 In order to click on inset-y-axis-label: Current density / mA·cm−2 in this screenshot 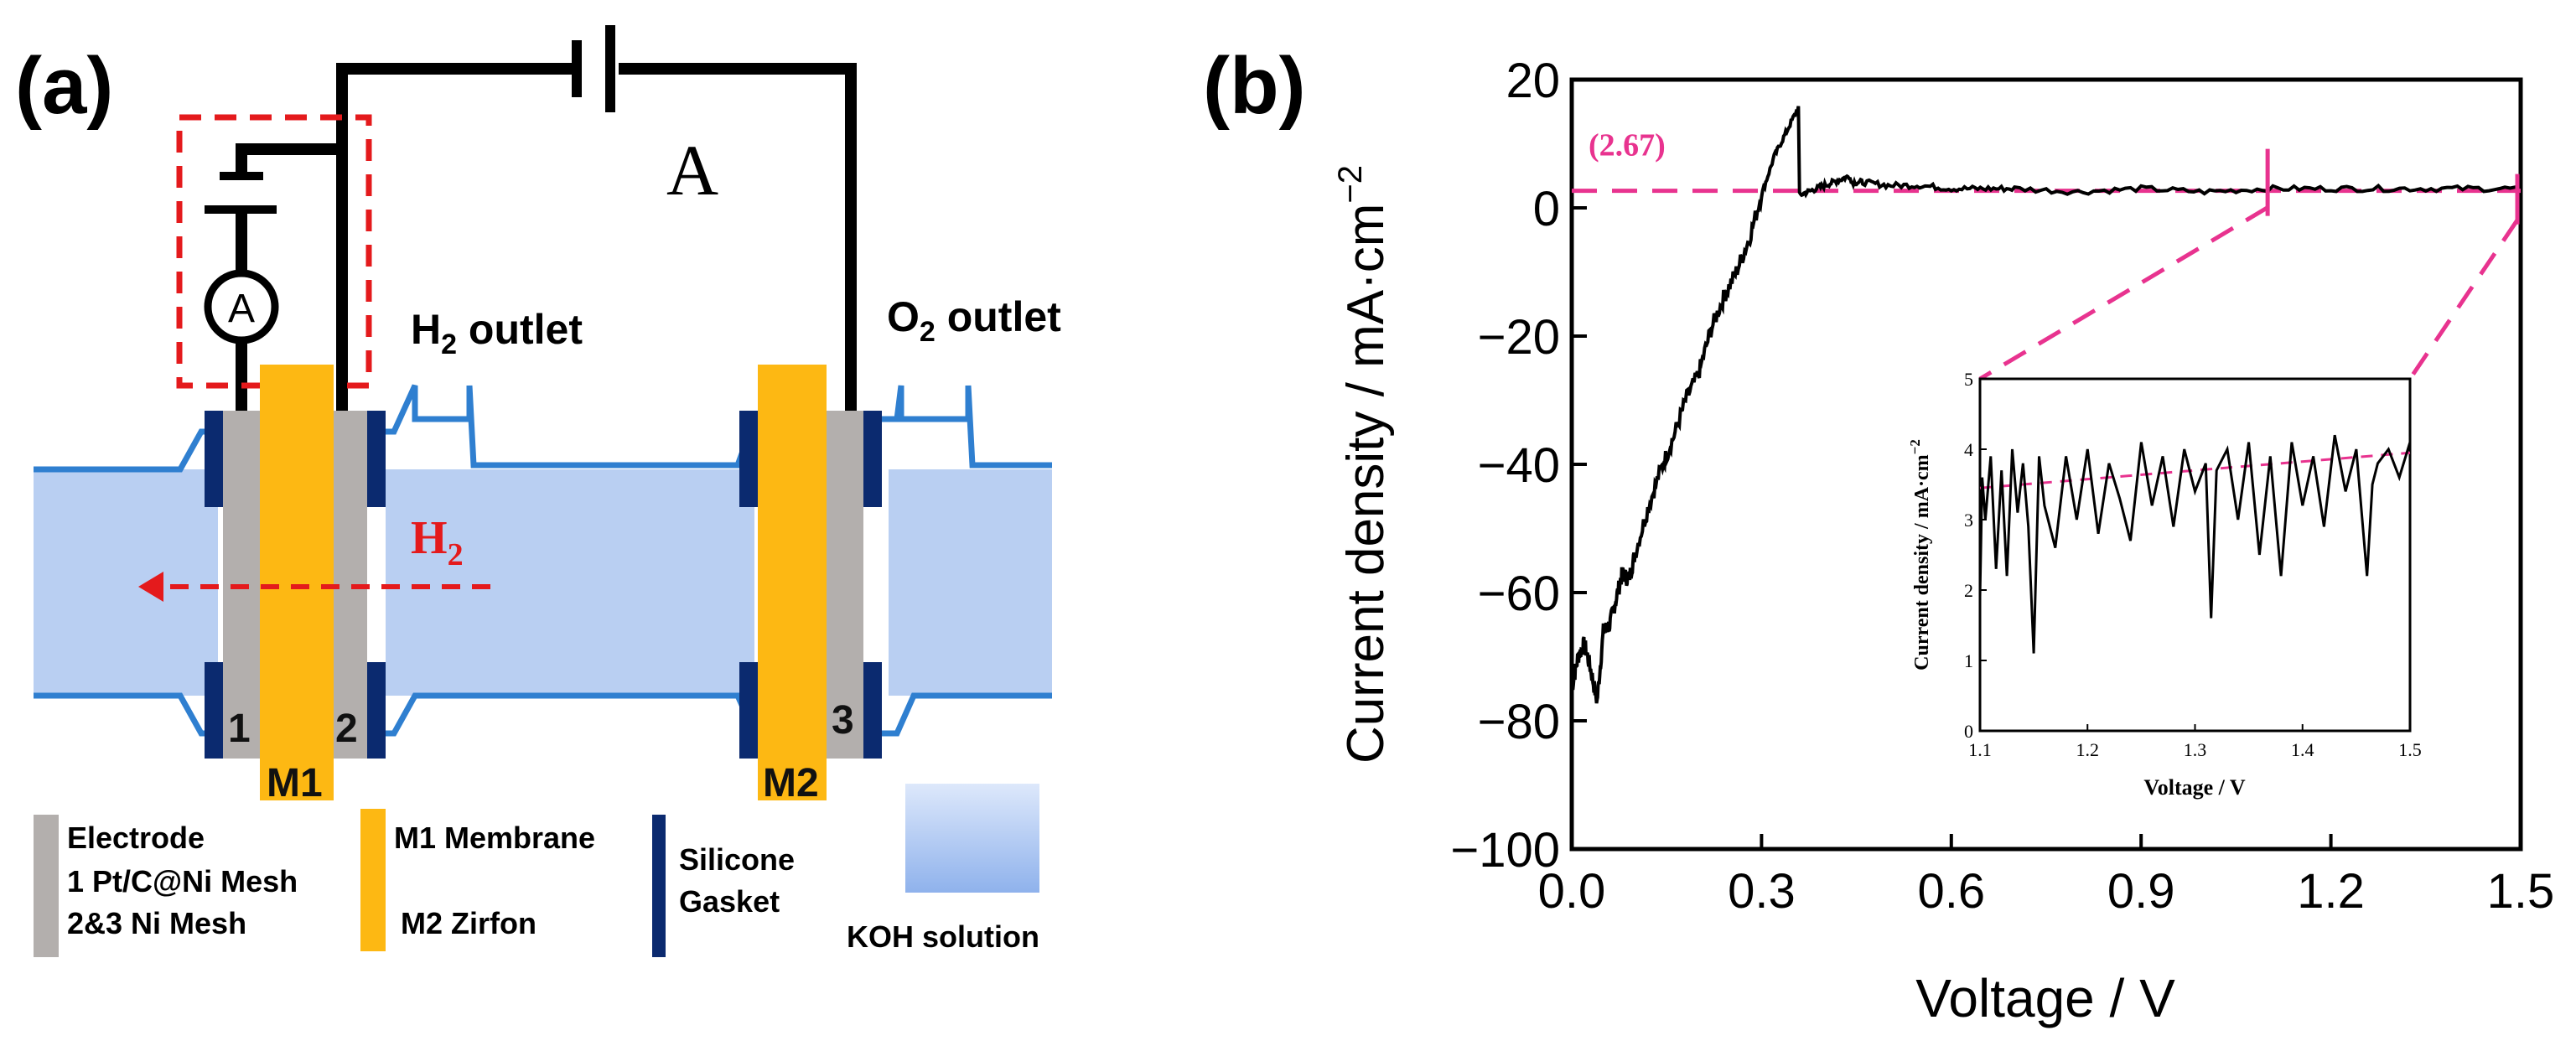, I will do `click(1920, 555)`.